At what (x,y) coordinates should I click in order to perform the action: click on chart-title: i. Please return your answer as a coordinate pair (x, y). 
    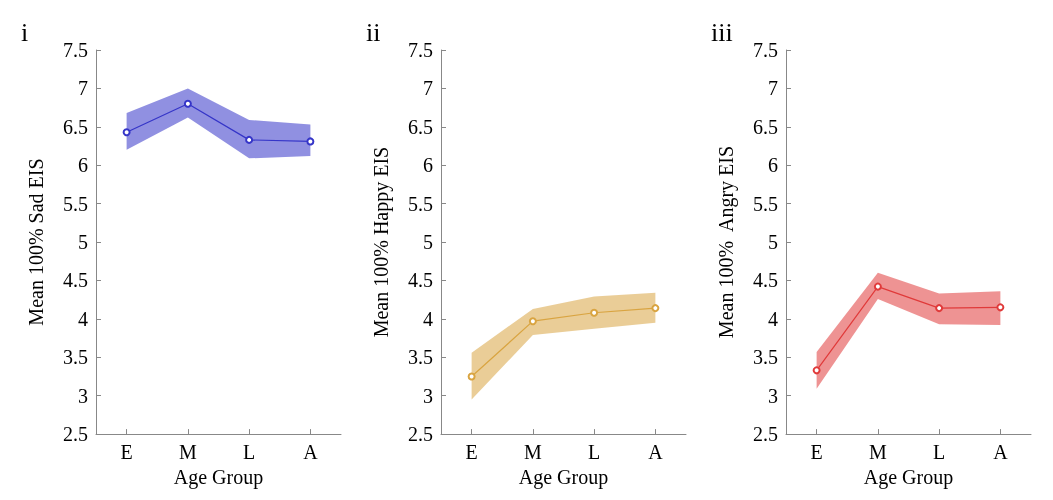
    Looking at the image, I should click on (25, 32).